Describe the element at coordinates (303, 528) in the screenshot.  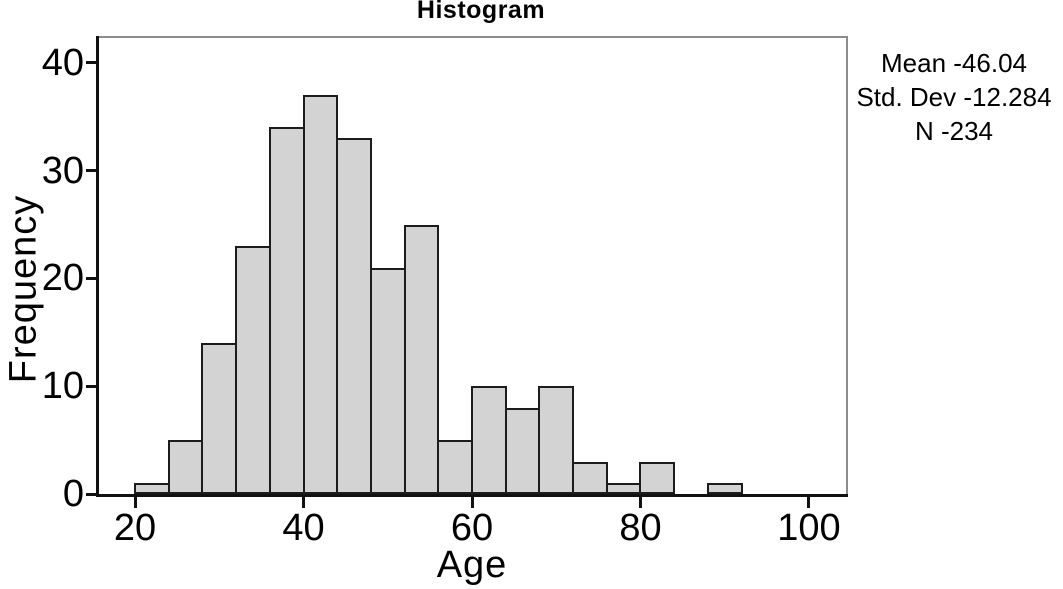
I see `x-tick-label: 40` at that location.